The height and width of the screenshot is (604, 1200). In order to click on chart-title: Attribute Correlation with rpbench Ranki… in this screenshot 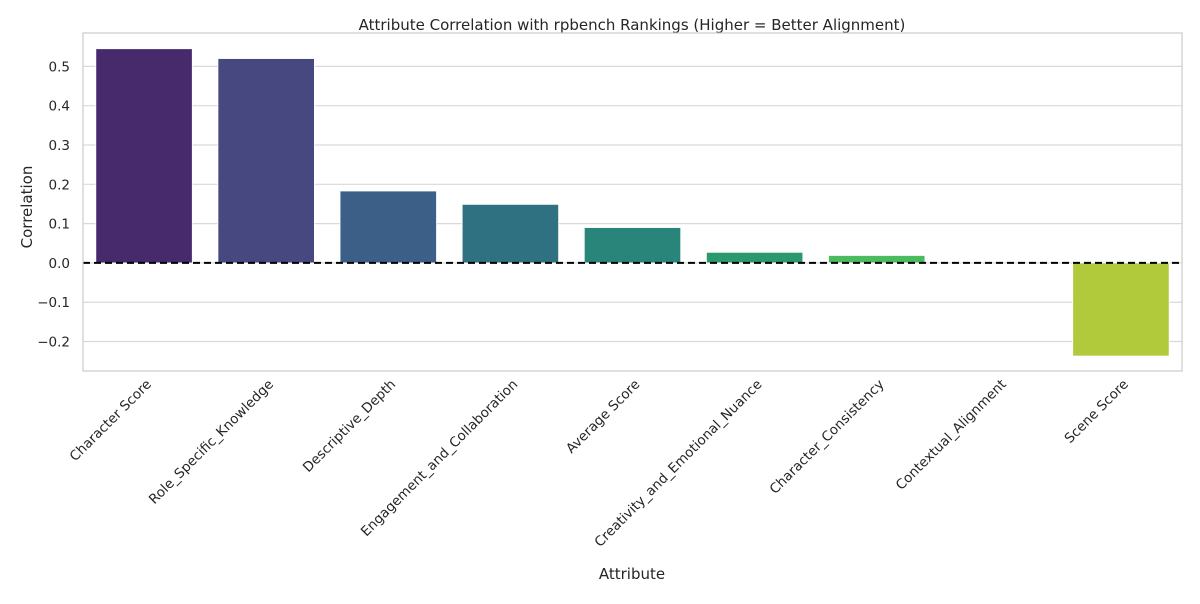, I will do `click(632, 25)`.